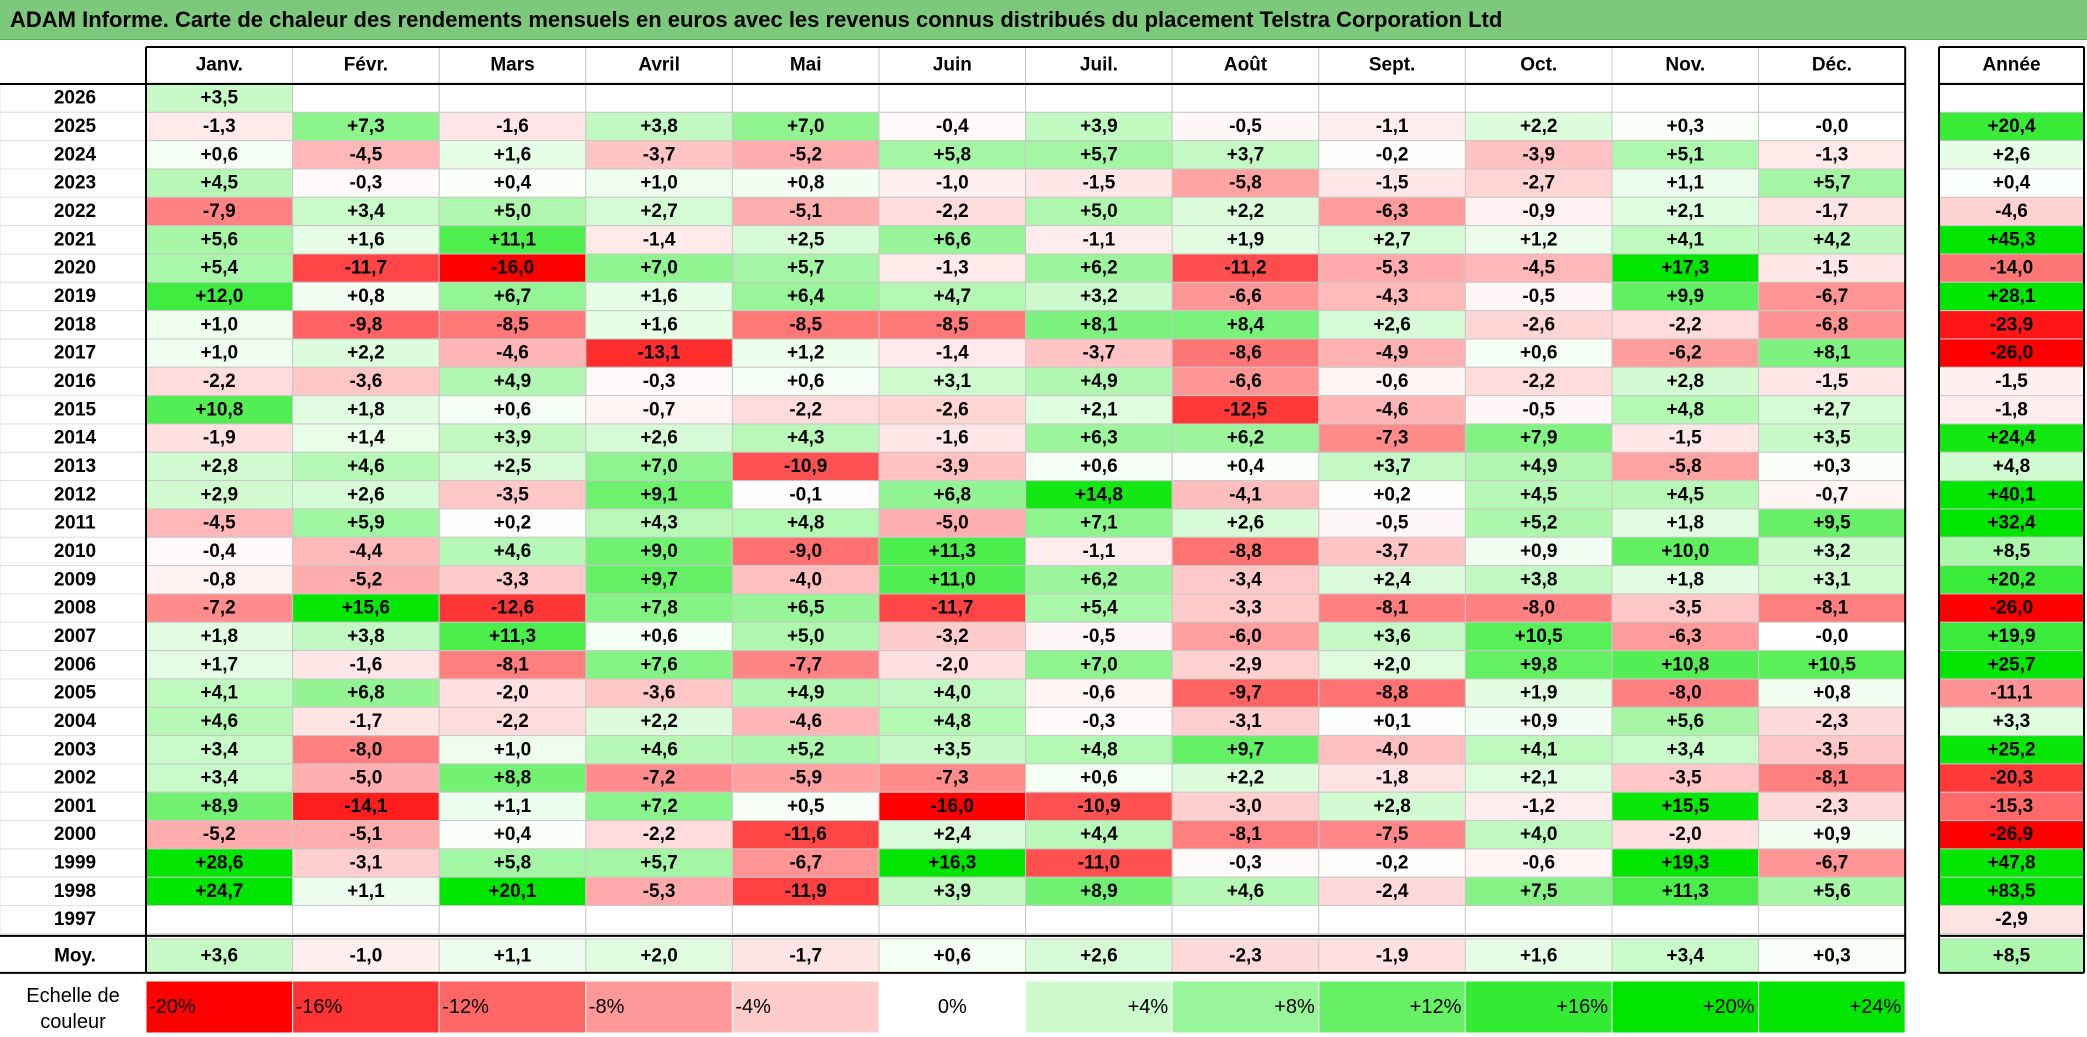 Image resolution: width=2087 pixels, height=1037 pixels. Describe the element at coordinates (1392, 579) in the screenshot. I see `heatmap-cell-value: +2,4` at that location.